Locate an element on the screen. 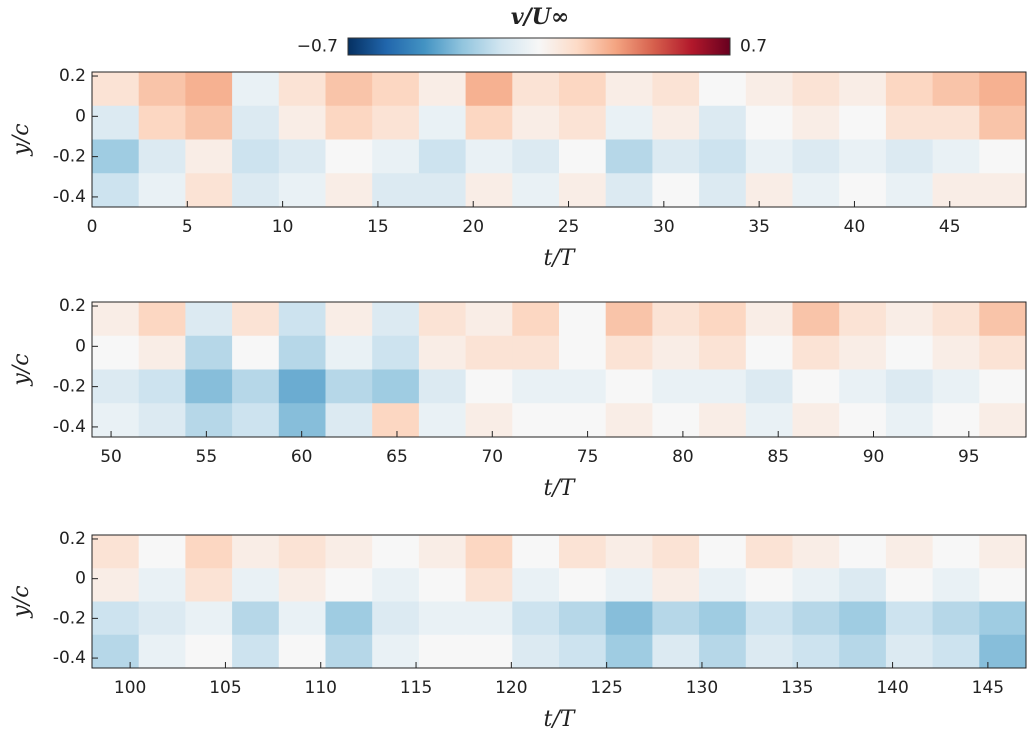 Image resolution: width=1028 pixels, height=737 pixels. x-tick-label: 15 is located at coordinates (378, 227).